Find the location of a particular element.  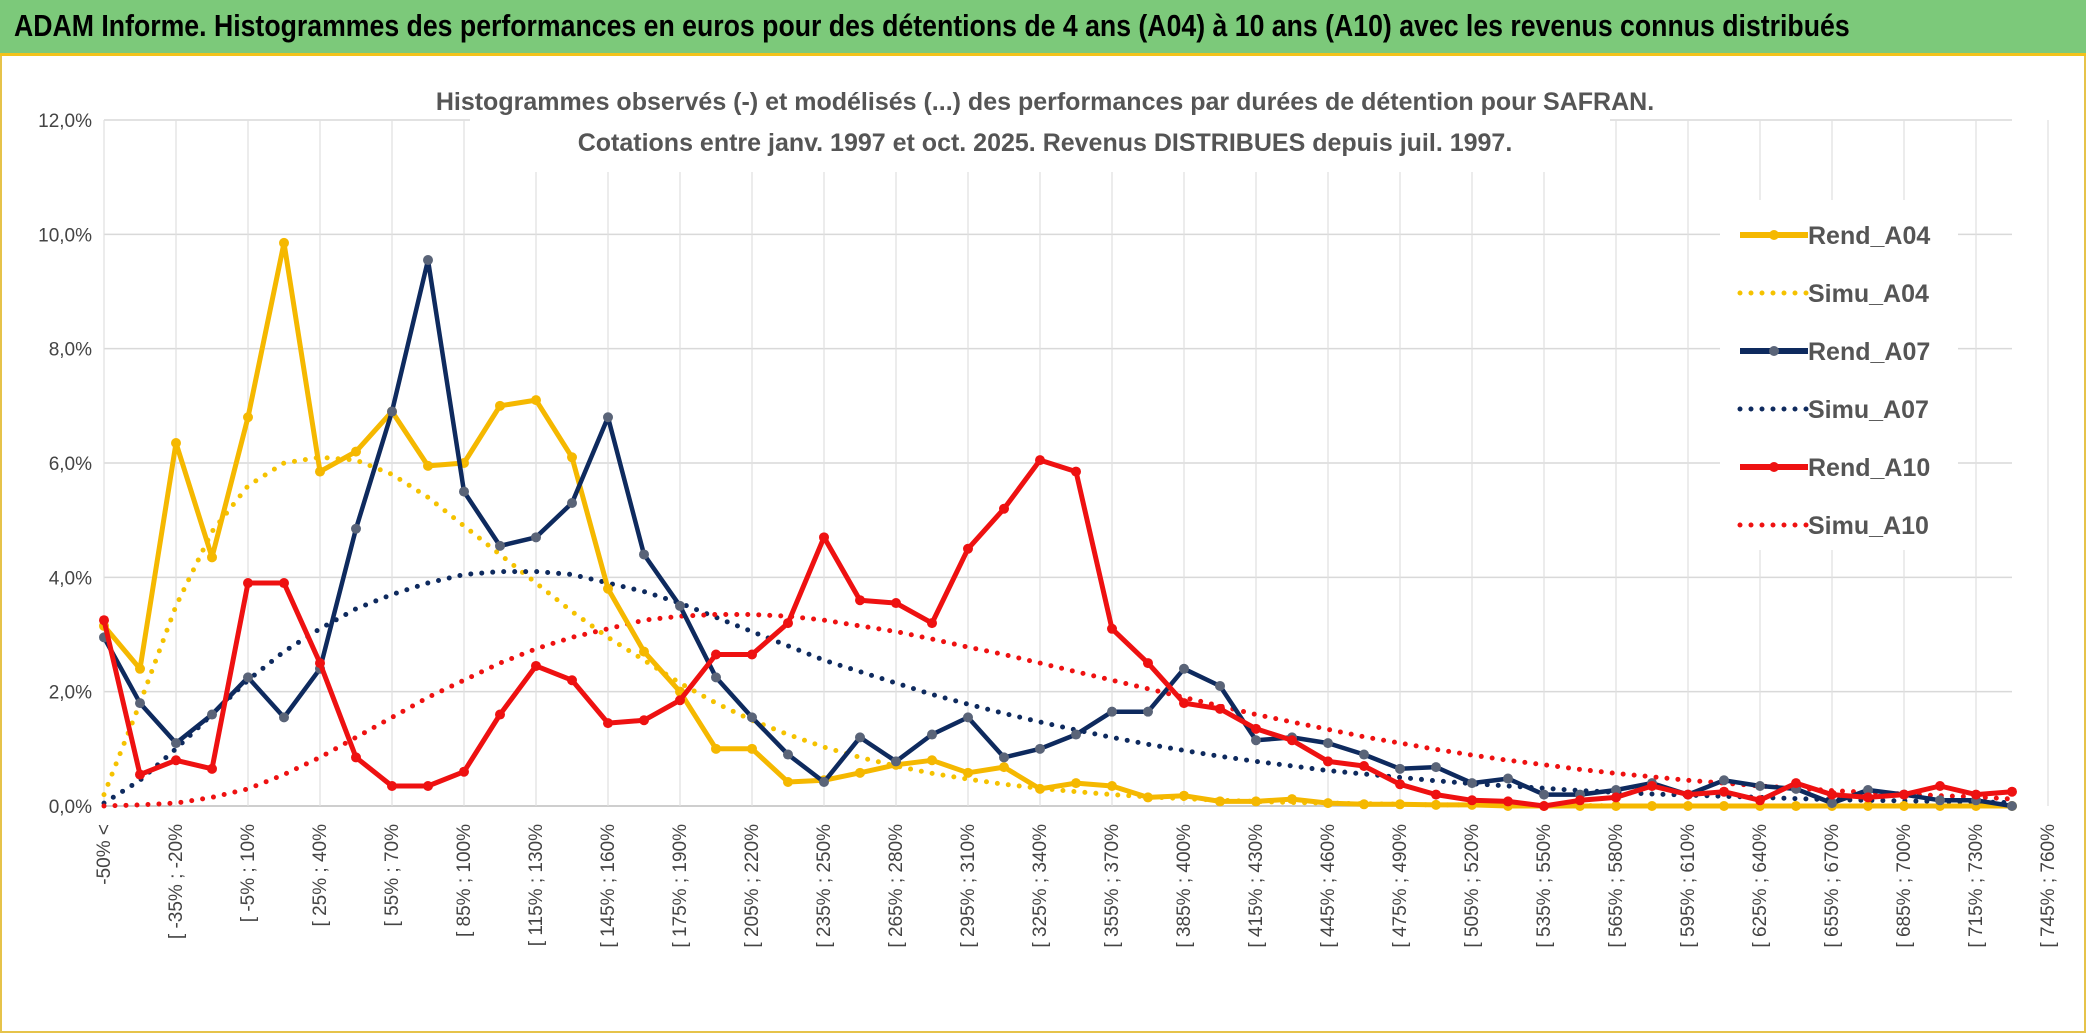

x-tick-label: [ 175% ; 190% is located at coordinates (680, 886).